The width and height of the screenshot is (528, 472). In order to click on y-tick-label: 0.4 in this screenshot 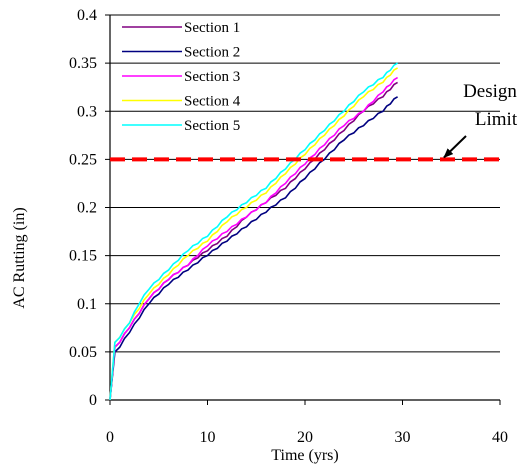, I will do `click(87, 15)`.